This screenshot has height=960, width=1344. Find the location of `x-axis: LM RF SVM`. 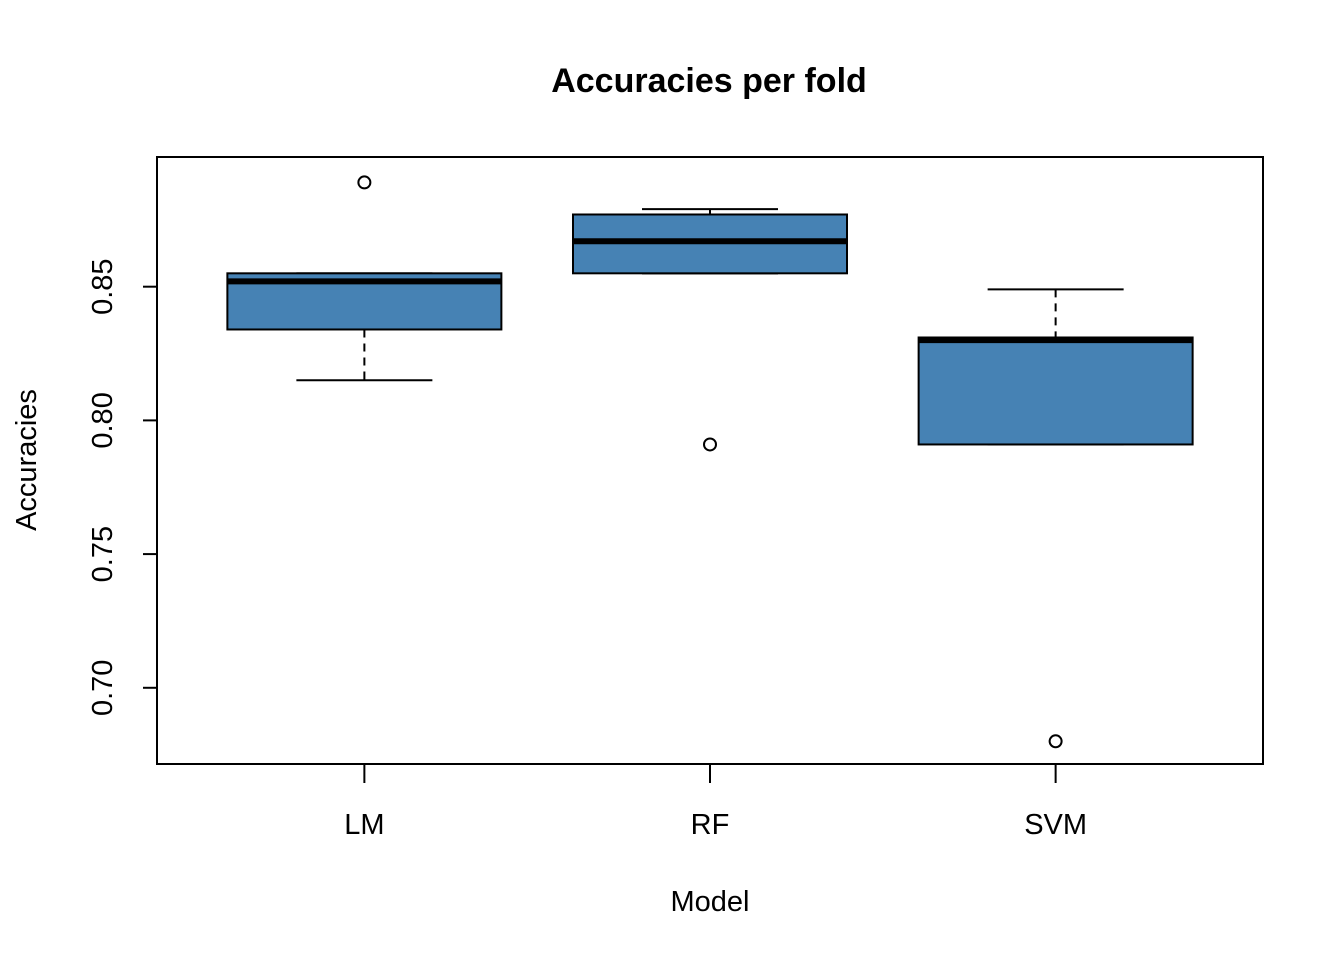

x-axis: LM RF SVM is located at coordinates (715, 802).